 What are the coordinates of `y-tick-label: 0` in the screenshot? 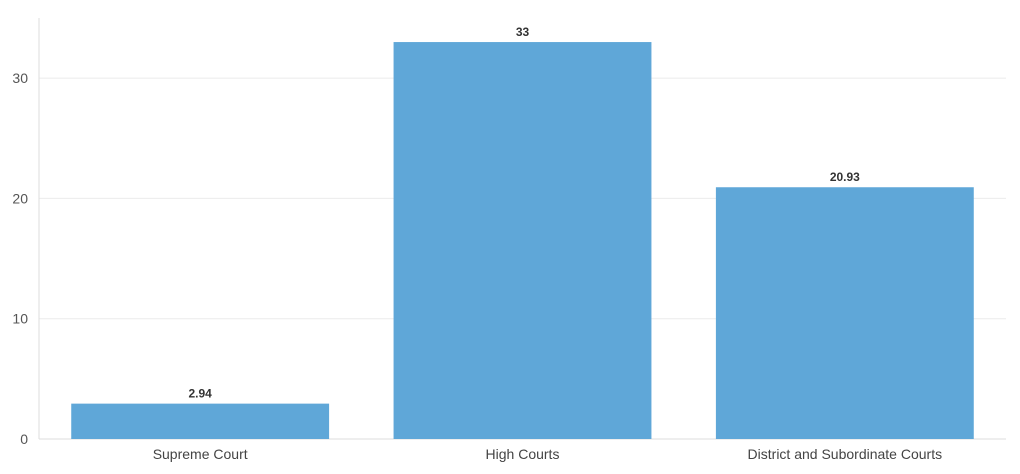 It's located at (24, 439).